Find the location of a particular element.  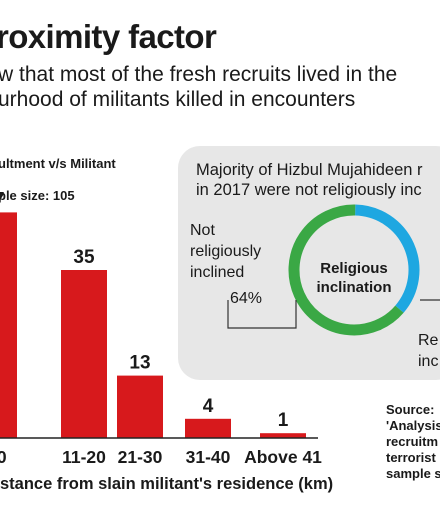

page-title: roximity factor is located at coordinates (108, 36).